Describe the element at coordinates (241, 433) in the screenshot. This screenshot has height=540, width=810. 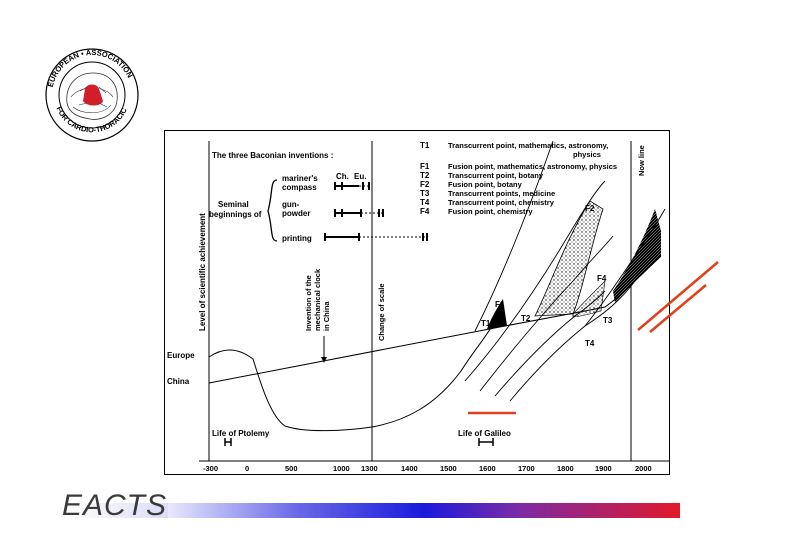
I see `ptolemy-label: Life of Ptolemy` at that location.